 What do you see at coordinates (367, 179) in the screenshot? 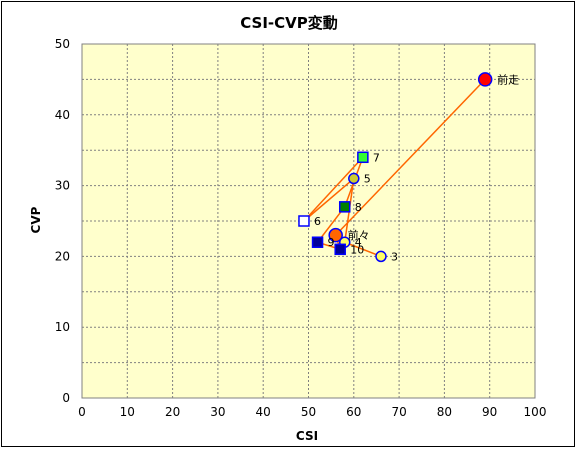
I see `data-point-label: 5` at bounding box center [367, 179].